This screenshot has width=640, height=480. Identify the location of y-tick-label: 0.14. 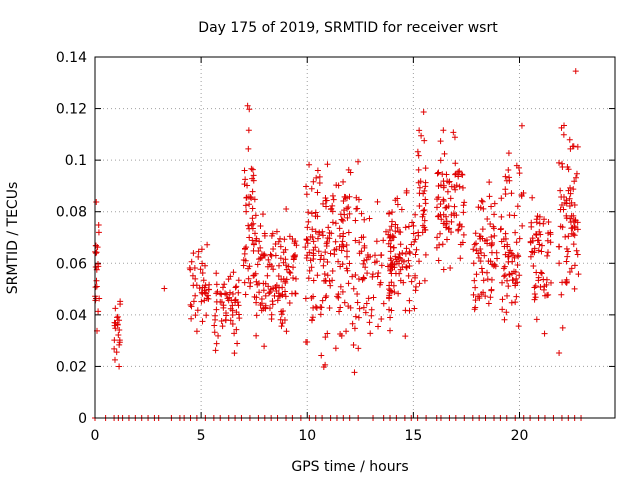
(71, 58).